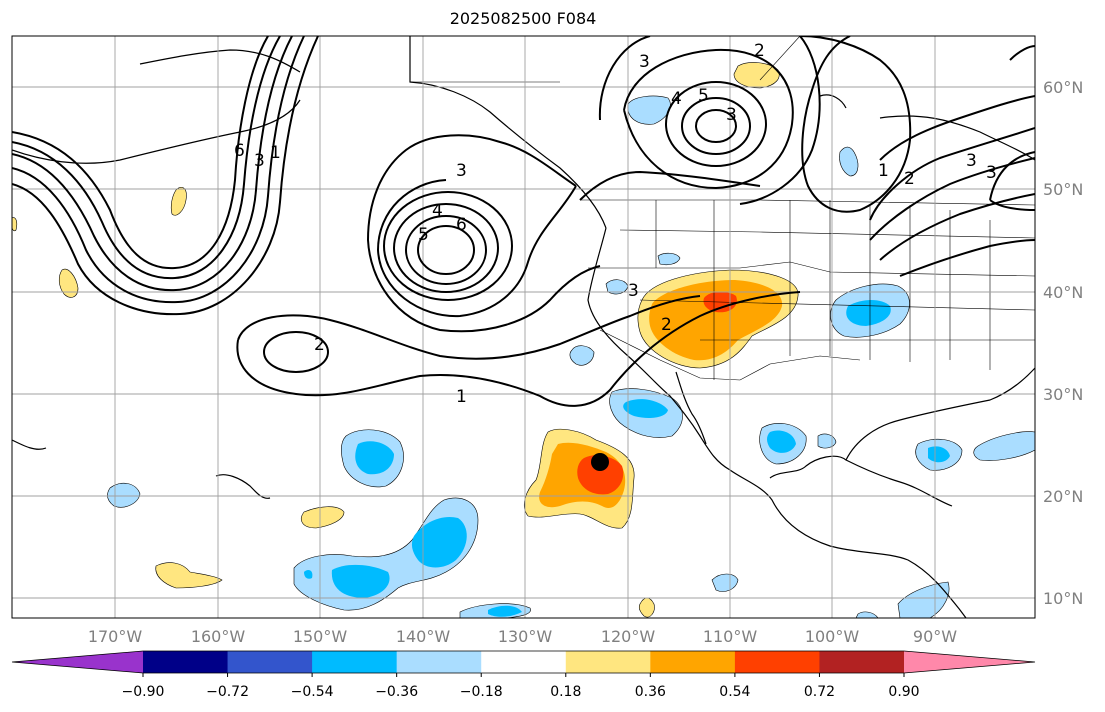  I want to click on lon-label: 120°W, so click(628, 636).